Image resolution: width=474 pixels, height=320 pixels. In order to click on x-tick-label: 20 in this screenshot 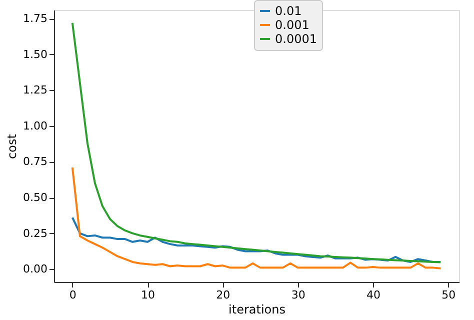, I will do `click(223, 295)`.